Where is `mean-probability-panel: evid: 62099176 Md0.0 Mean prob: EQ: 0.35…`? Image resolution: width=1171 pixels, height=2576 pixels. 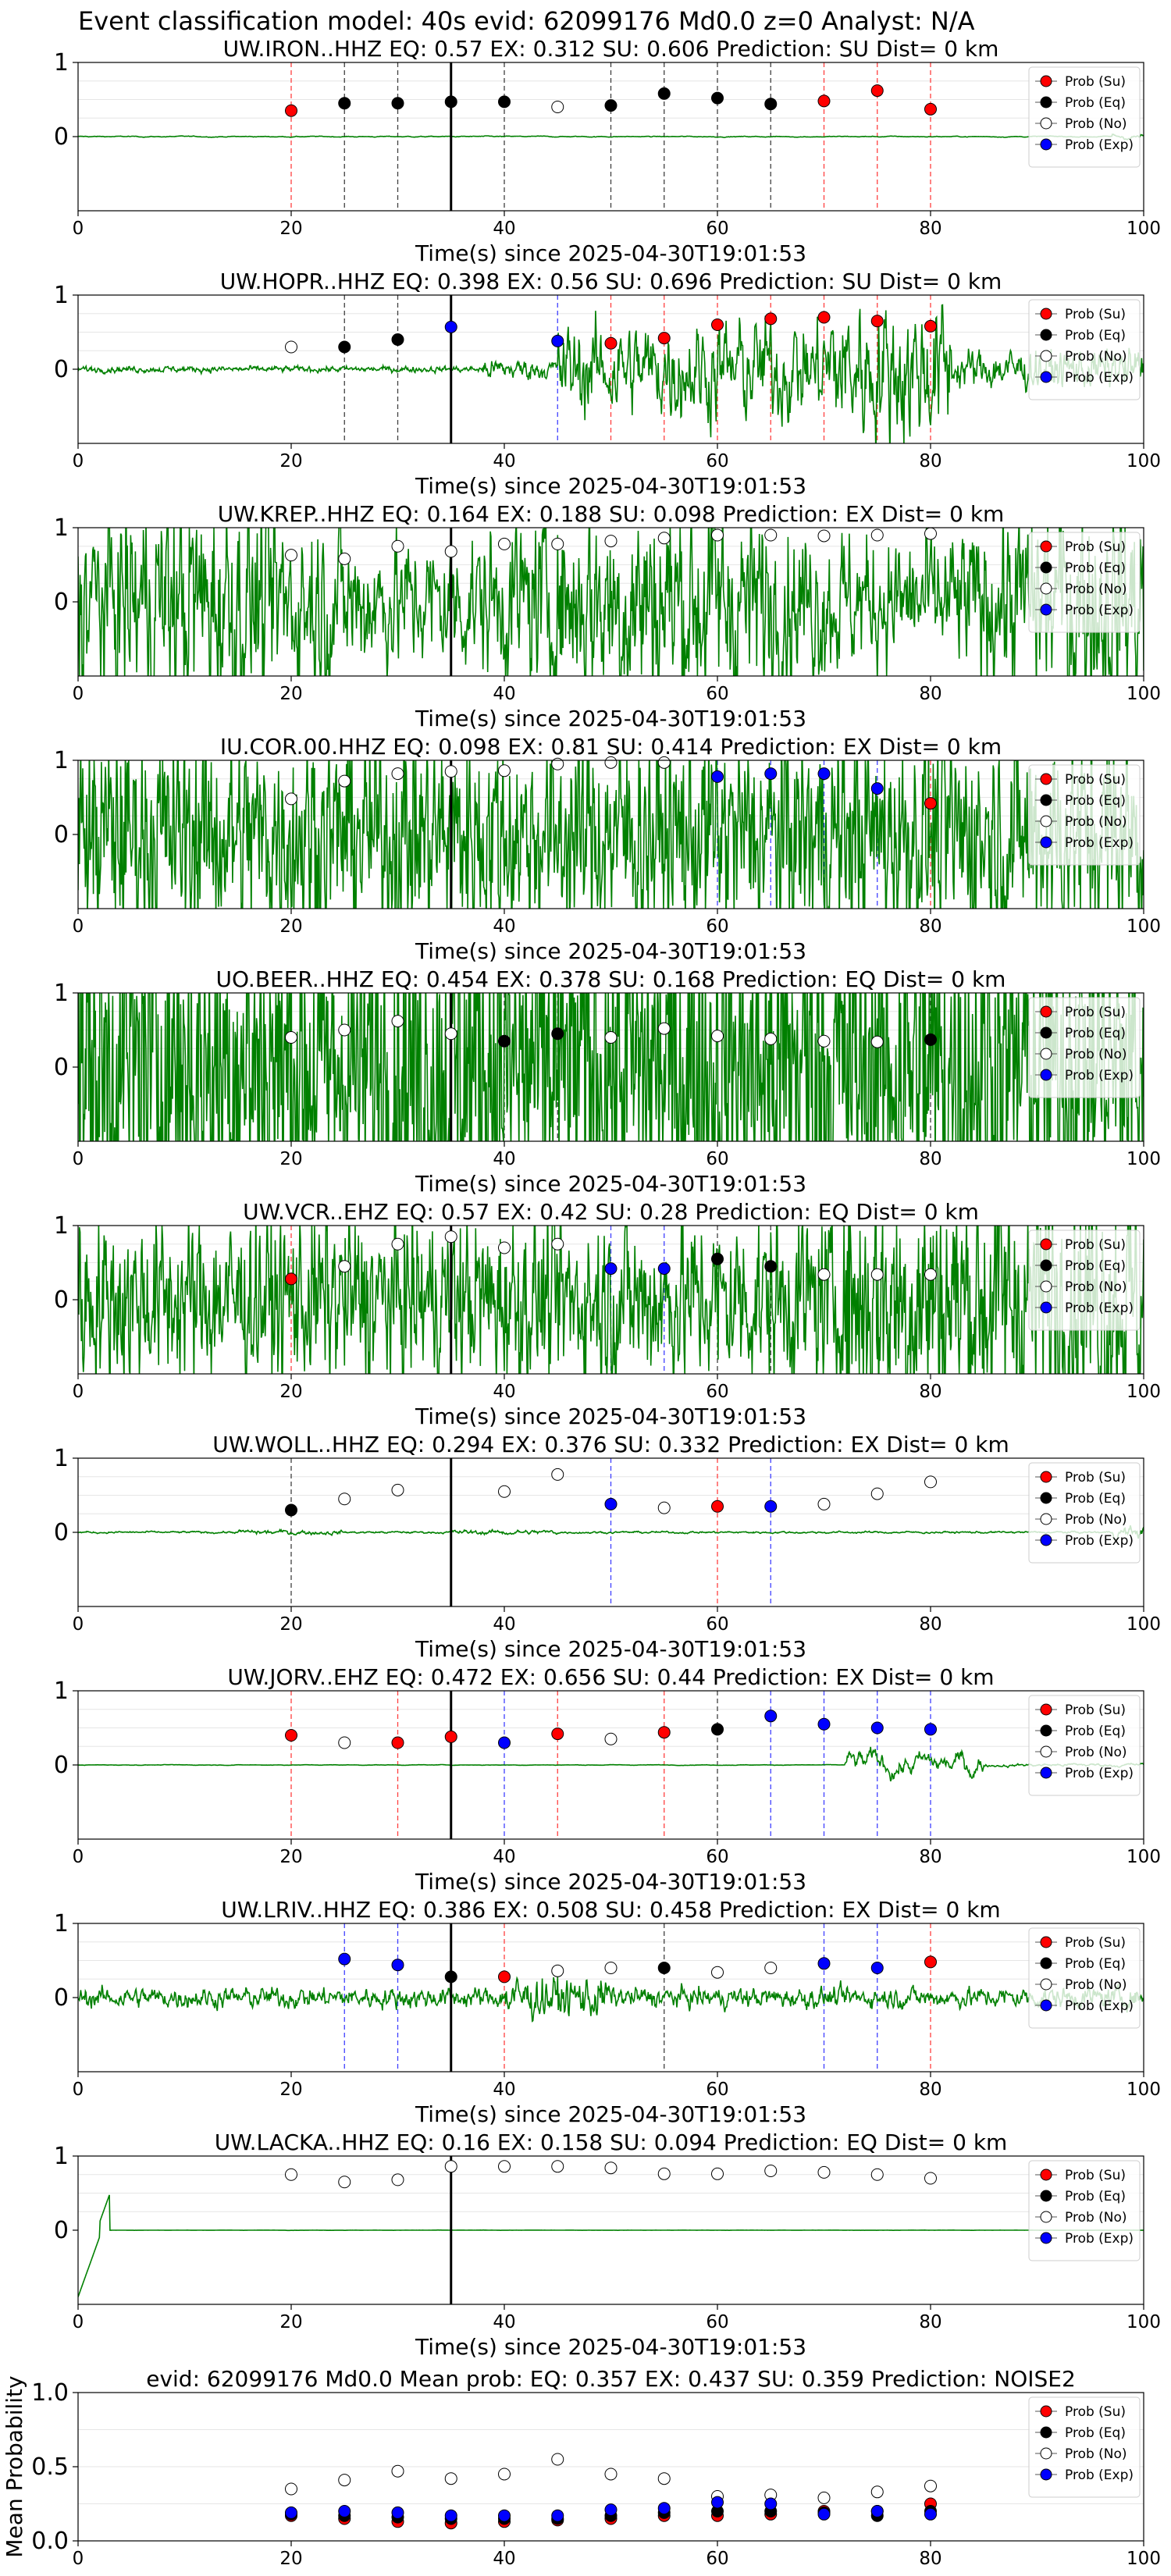
mean-probability-panel: evid: 62099176 Md0.0 Mean prob: EQ: 0.35… is located at coordinates (581, 2467).